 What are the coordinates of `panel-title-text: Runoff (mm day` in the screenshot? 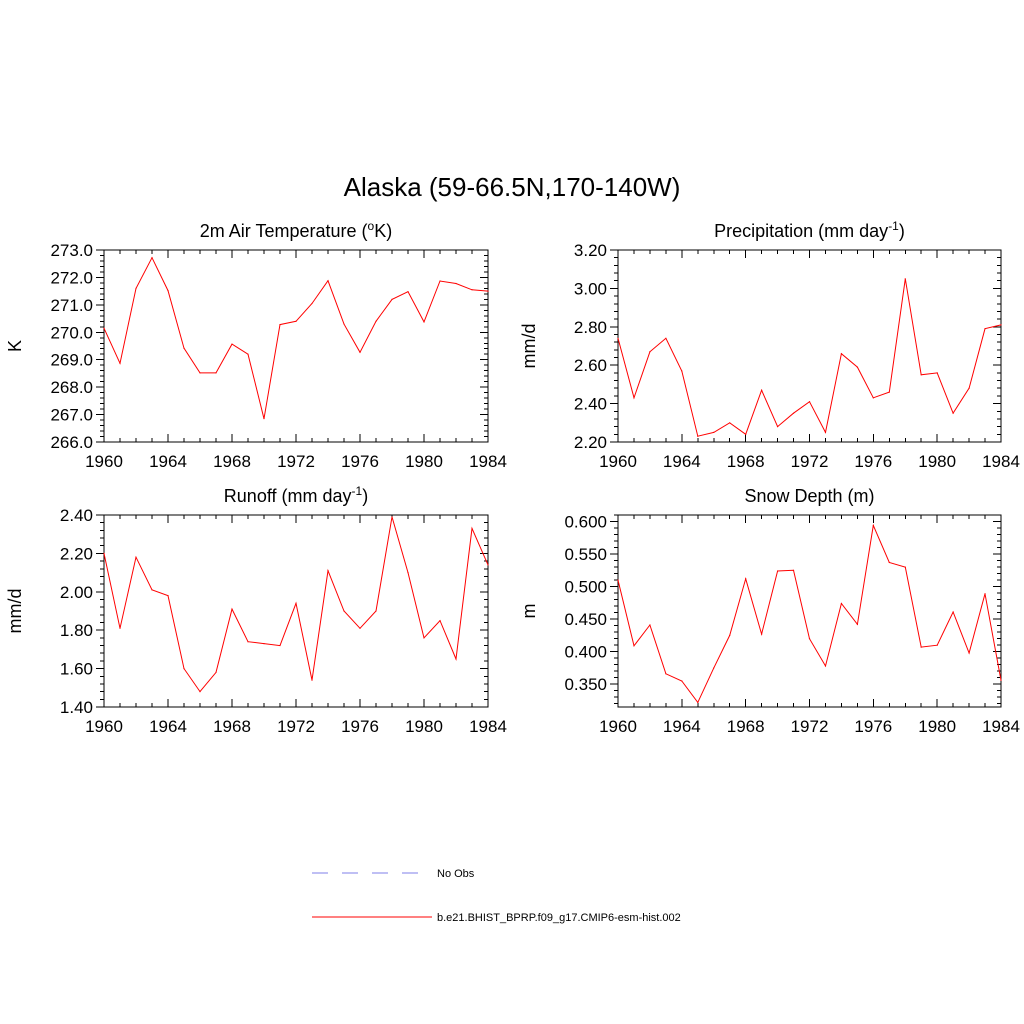 It's located at (288, 496).